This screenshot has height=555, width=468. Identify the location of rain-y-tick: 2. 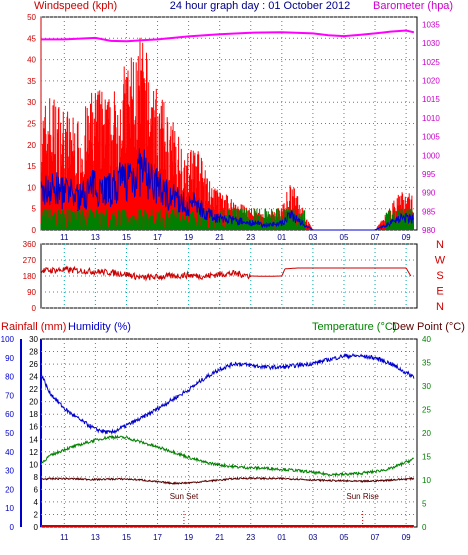
(36, 514).